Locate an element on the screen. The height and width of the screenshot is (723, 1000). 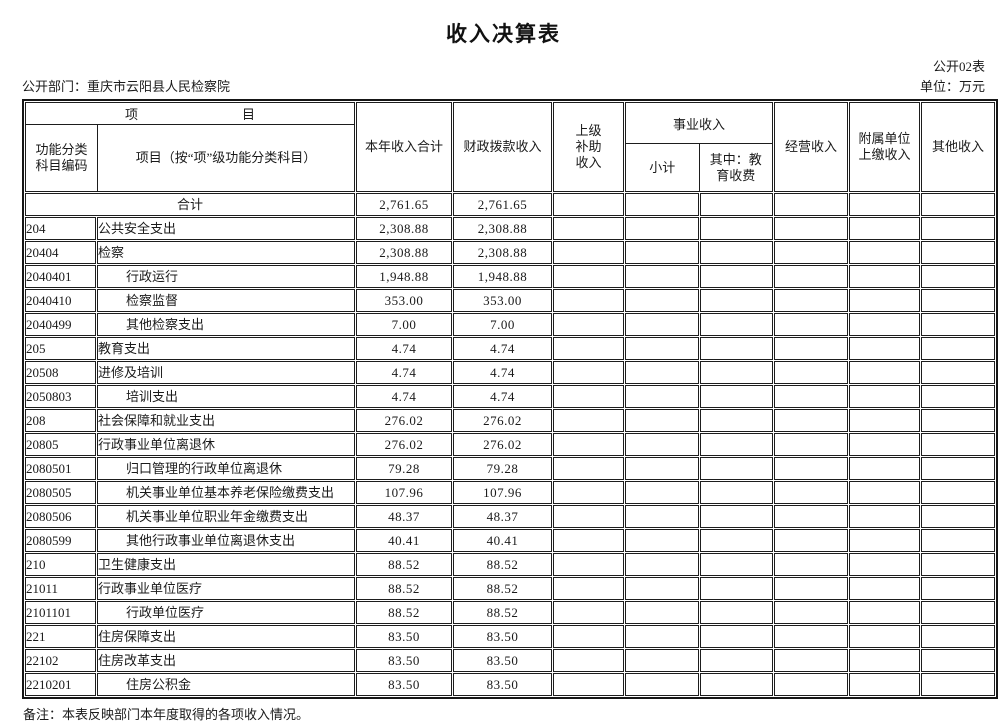
total-row-label: 合计 is located at coordinates (190, 204).